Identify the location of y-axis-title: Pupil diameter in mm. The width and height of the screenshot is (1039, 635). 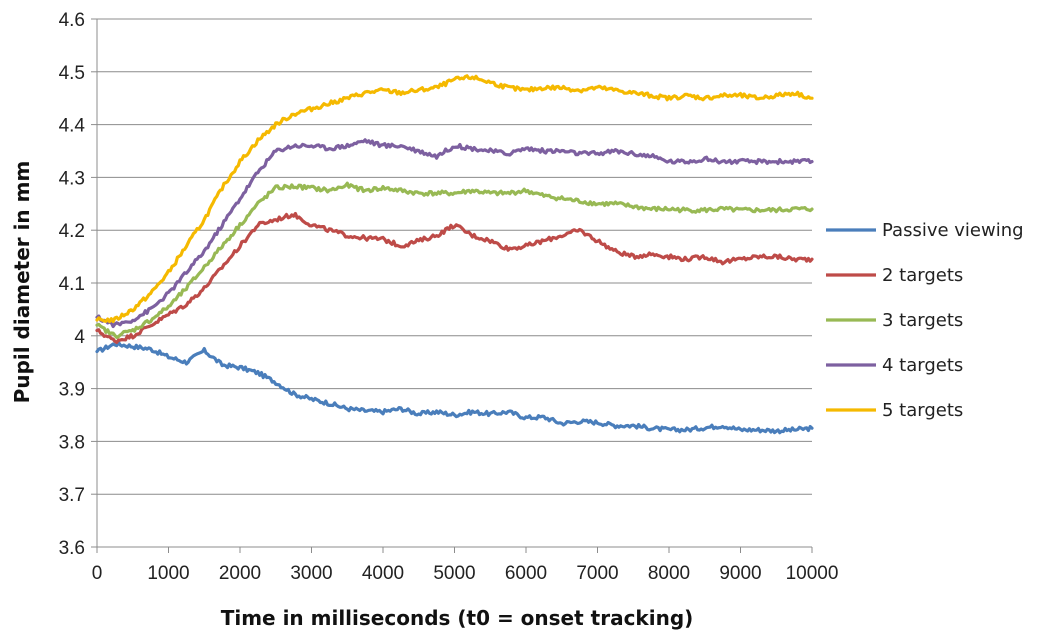
(22, 282).